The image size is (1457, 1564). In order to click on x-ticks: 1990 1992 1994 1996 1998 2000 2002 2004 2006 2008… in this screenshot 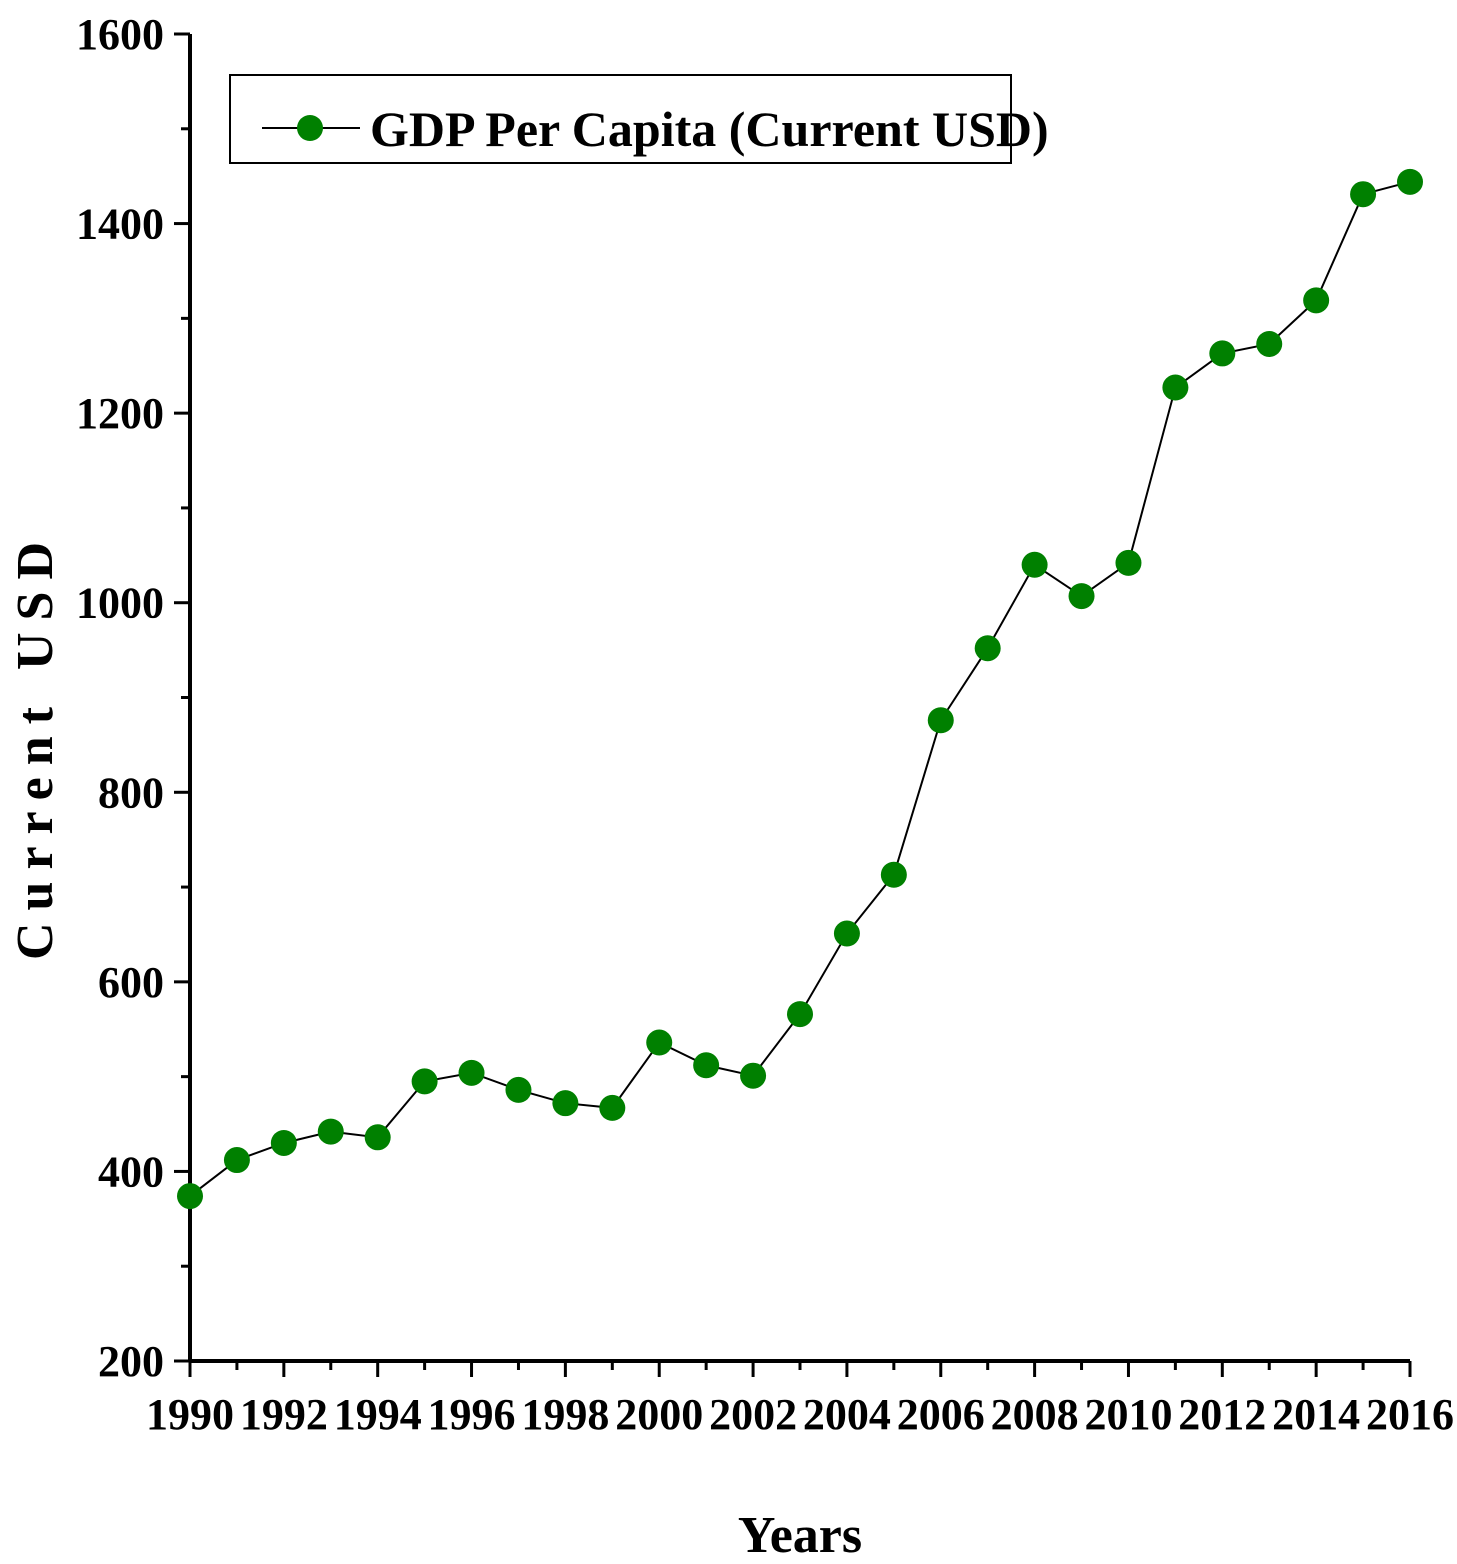, I will do `click(800, 1400)`.